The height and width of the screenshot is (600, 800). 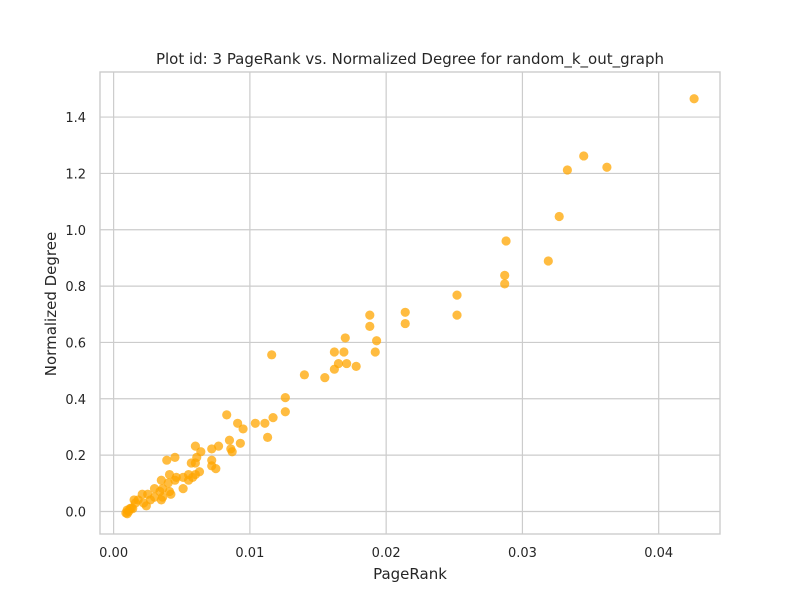 What do you see at coordinates (75, 174) in the screenshot?
I see `y-tick-label: 1.2` at bounding box center [75, 174].